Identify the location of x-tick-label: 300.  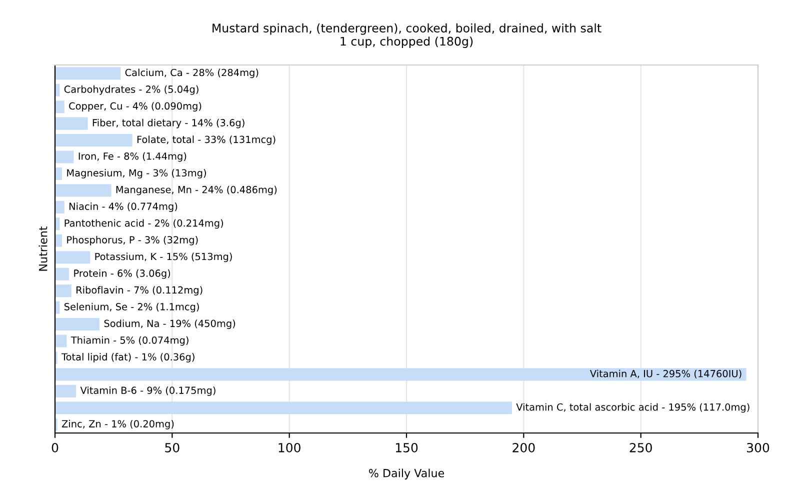
(758, 447).